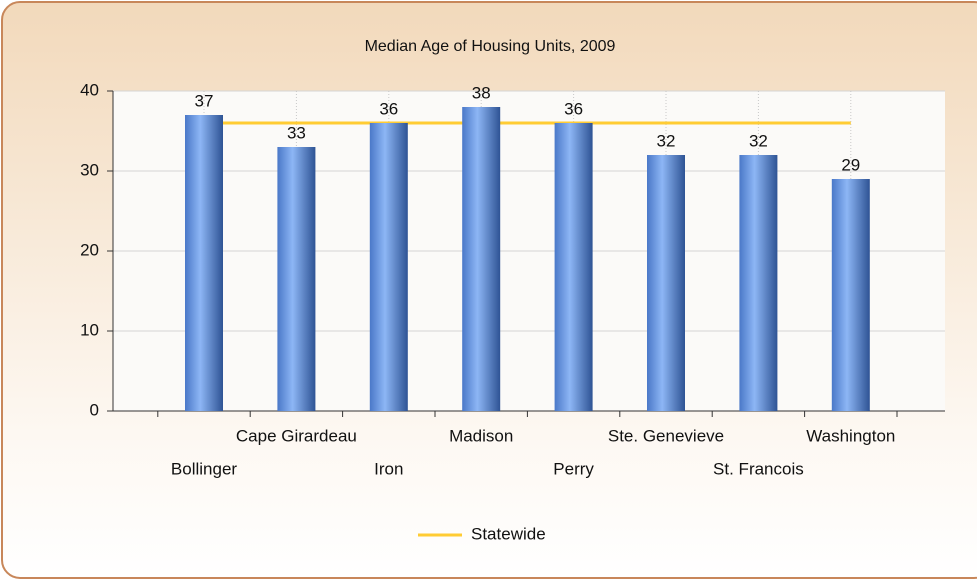  I want to click on legend-label: Statewide, so click(508, 533).